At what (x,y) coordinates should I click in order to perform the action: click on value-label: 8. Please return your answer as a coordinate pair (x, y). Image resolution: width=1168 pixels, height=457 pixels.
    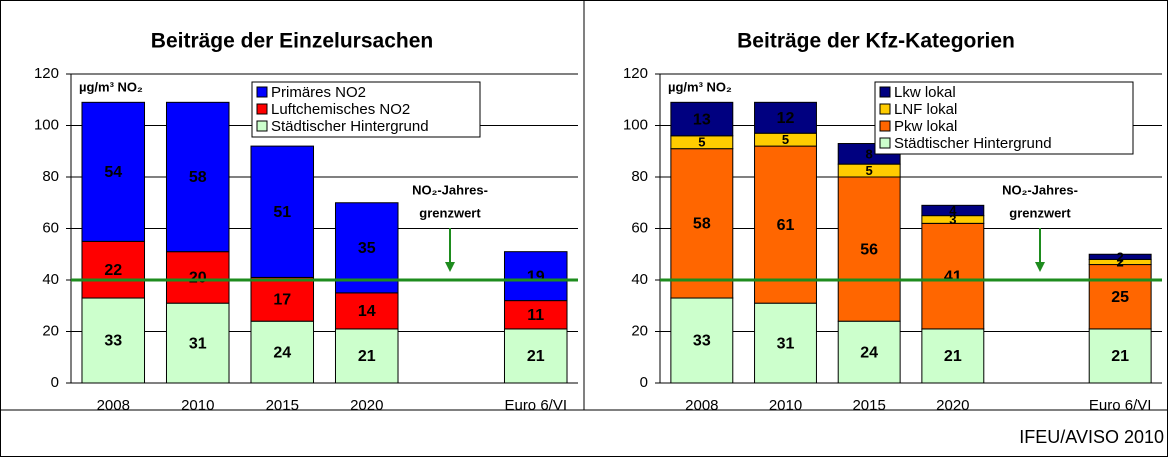
    Looking at the image, I should click on (869, 153).